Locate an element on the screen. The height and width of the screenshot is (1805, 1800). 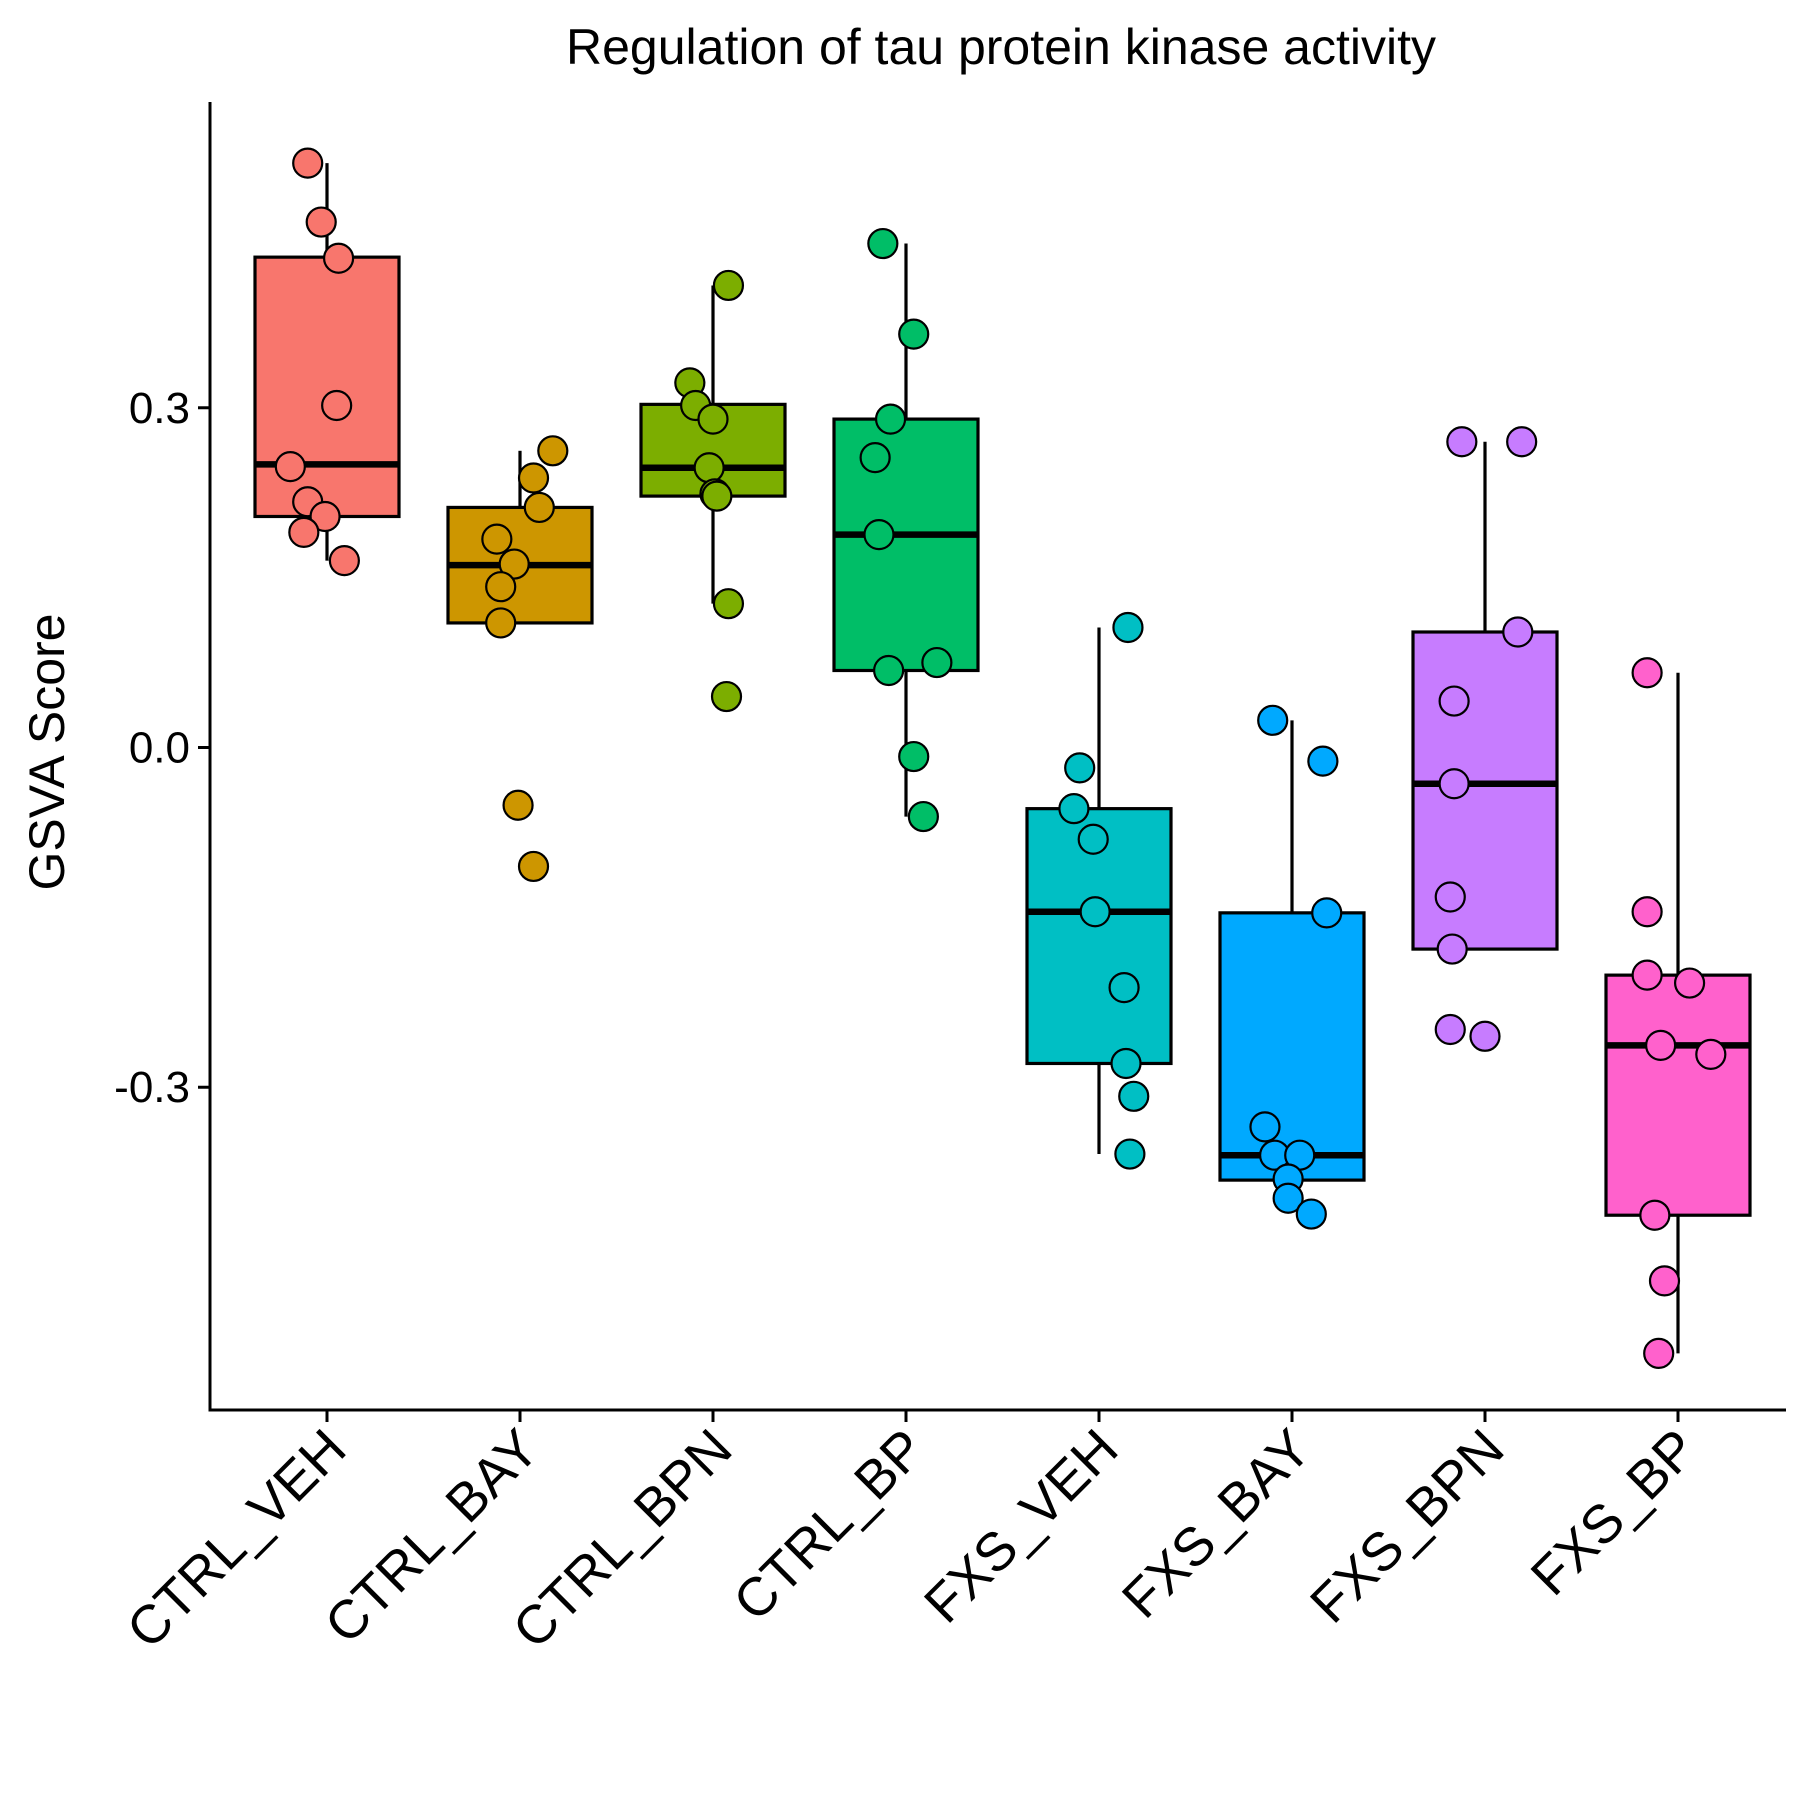
points-ctrl-veh is located at coordinates (317, 362).